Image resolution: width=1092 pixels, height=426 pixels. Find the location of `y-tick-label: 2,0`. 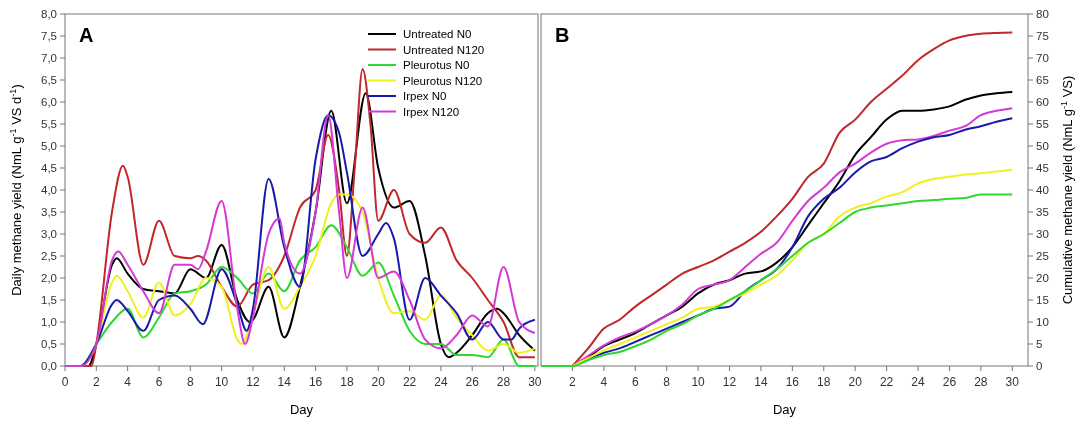

y-tick-label: 2,0 is located at coordinates (49, 278).